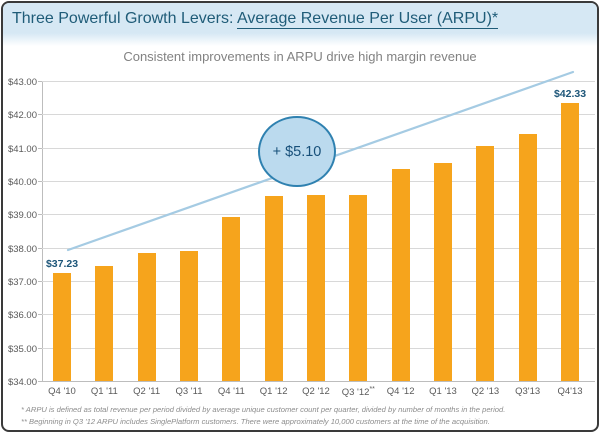 The height and width of the screenshot is (433, 600). What do you see at coordinates (316, 288) in the screenshot?
I see `bar-q212` at bounding box center [316, 288].